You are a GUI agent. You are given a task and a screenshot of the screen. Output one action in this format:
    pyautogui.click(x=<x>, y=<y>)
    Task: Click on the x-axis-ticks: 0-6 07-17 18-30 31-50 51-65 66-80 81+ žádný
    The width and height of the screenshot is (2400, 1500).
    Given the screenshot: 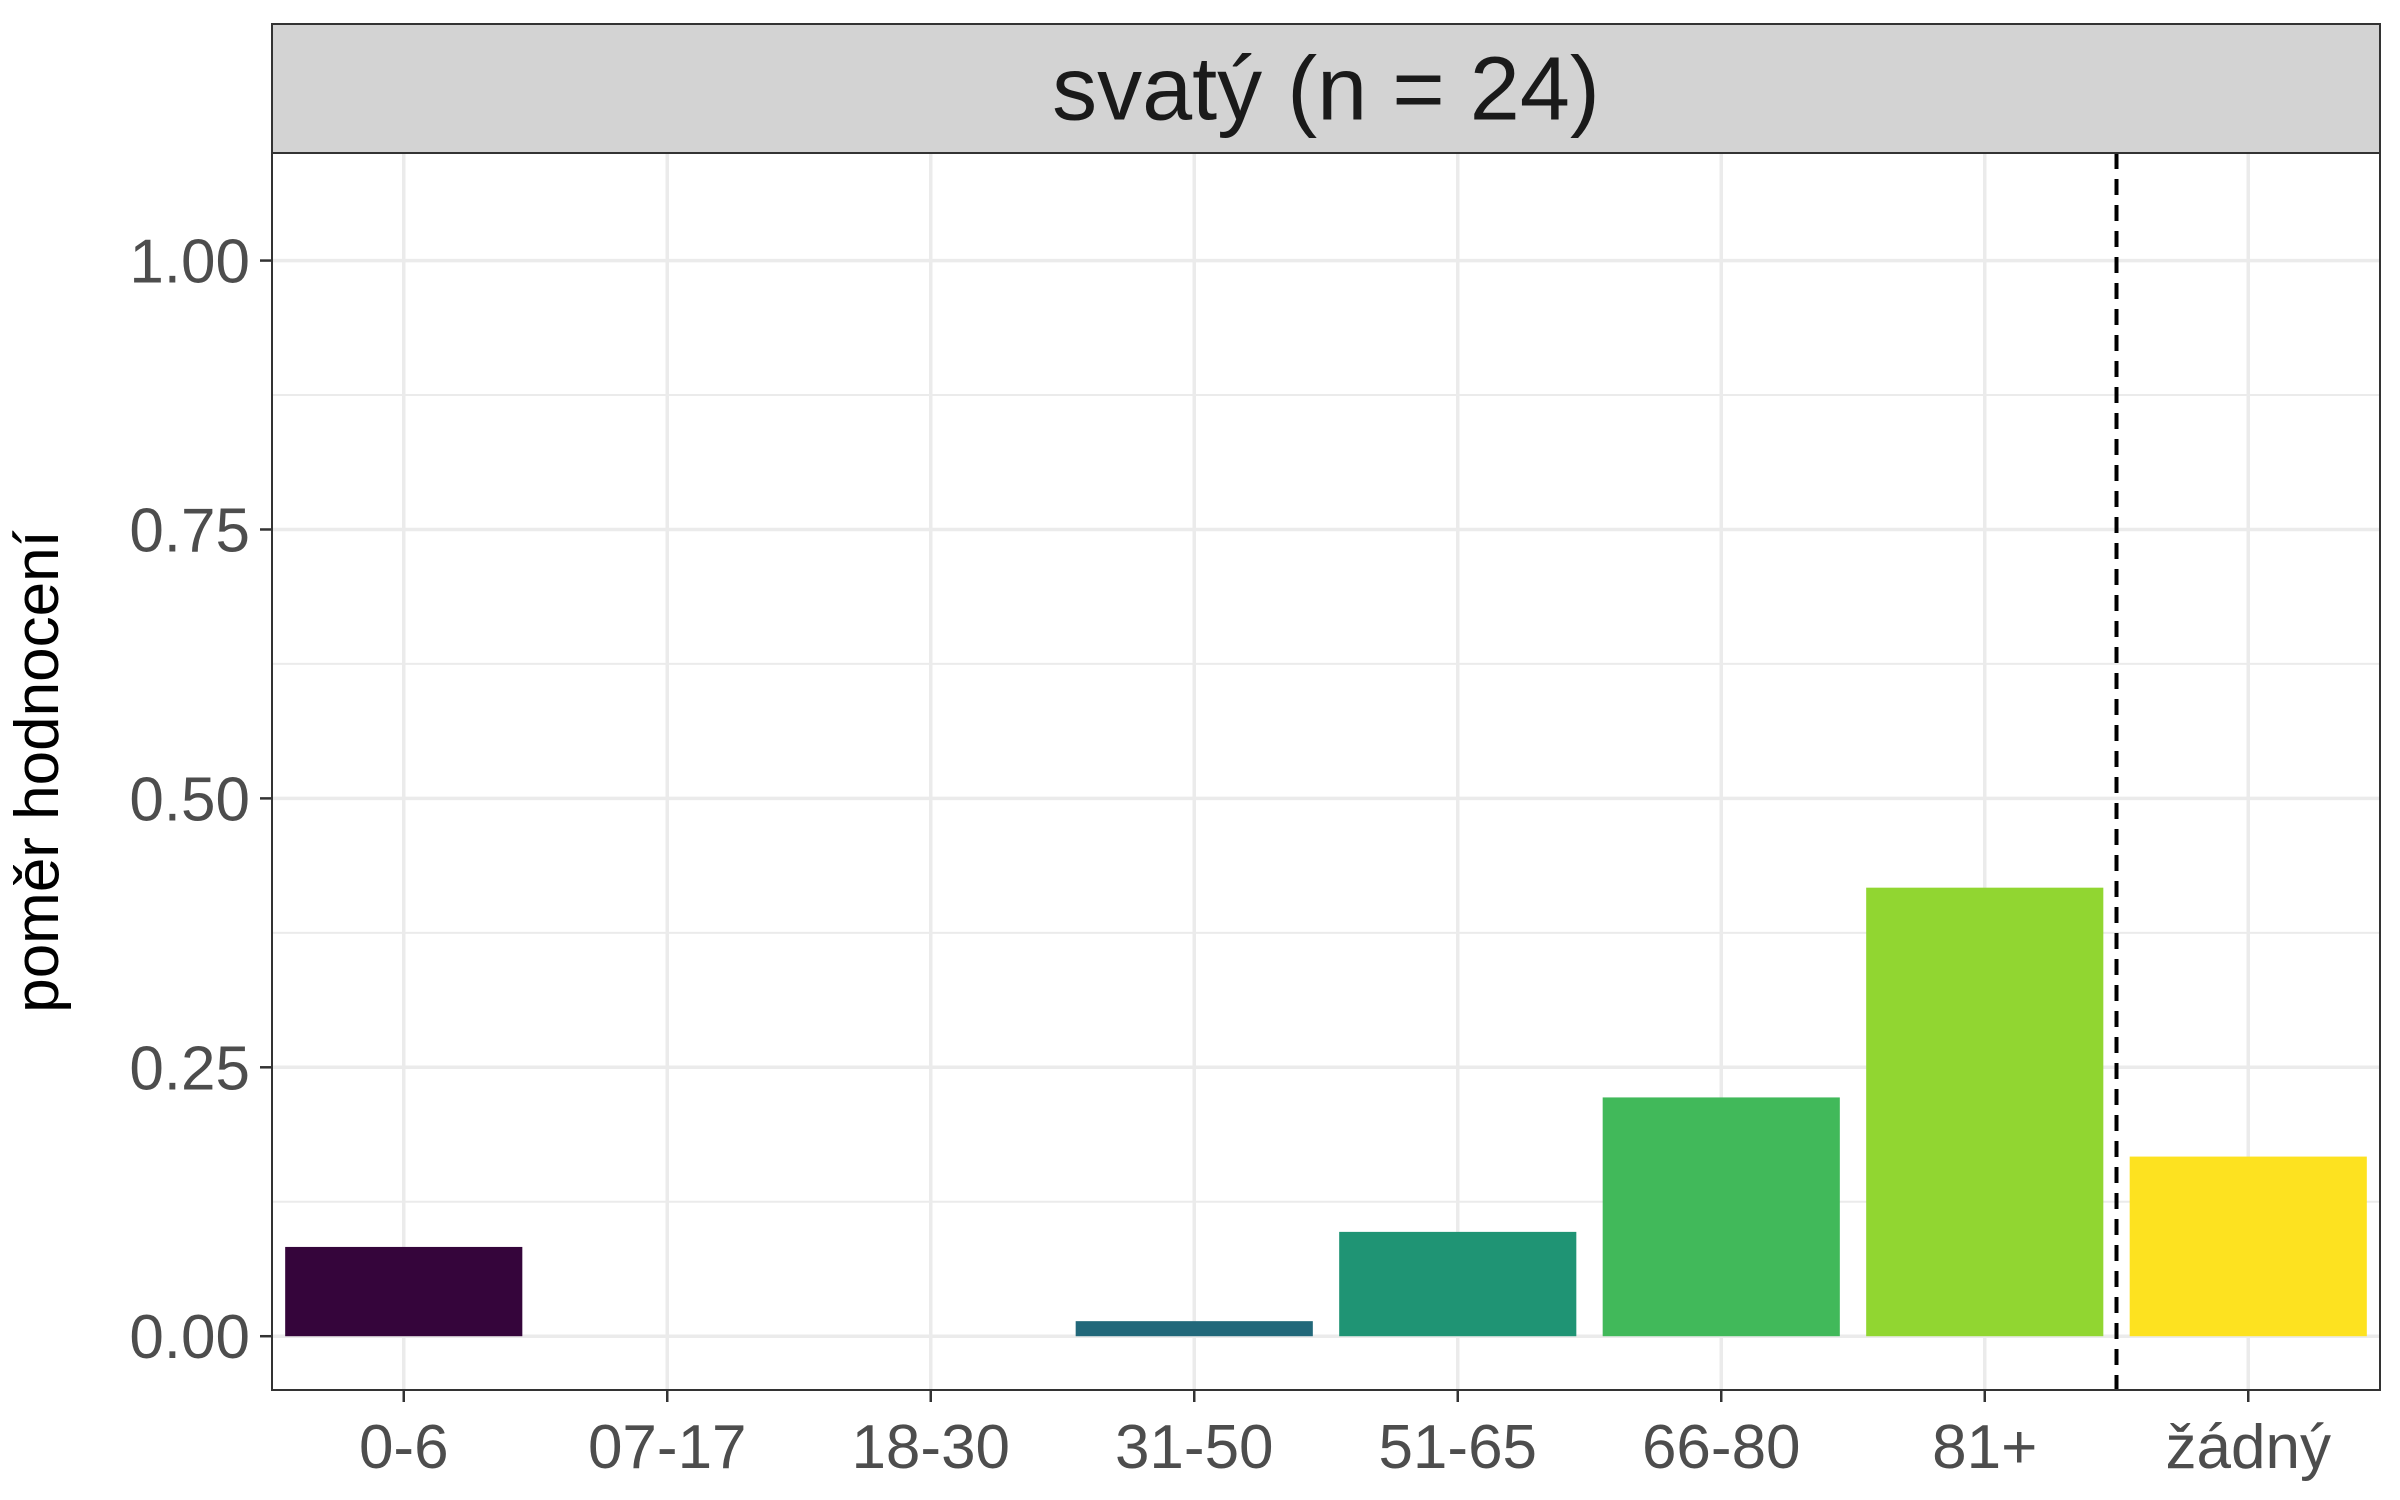 What is the action you would take?
    pyautogui.click(x=1345, y=1436)
    